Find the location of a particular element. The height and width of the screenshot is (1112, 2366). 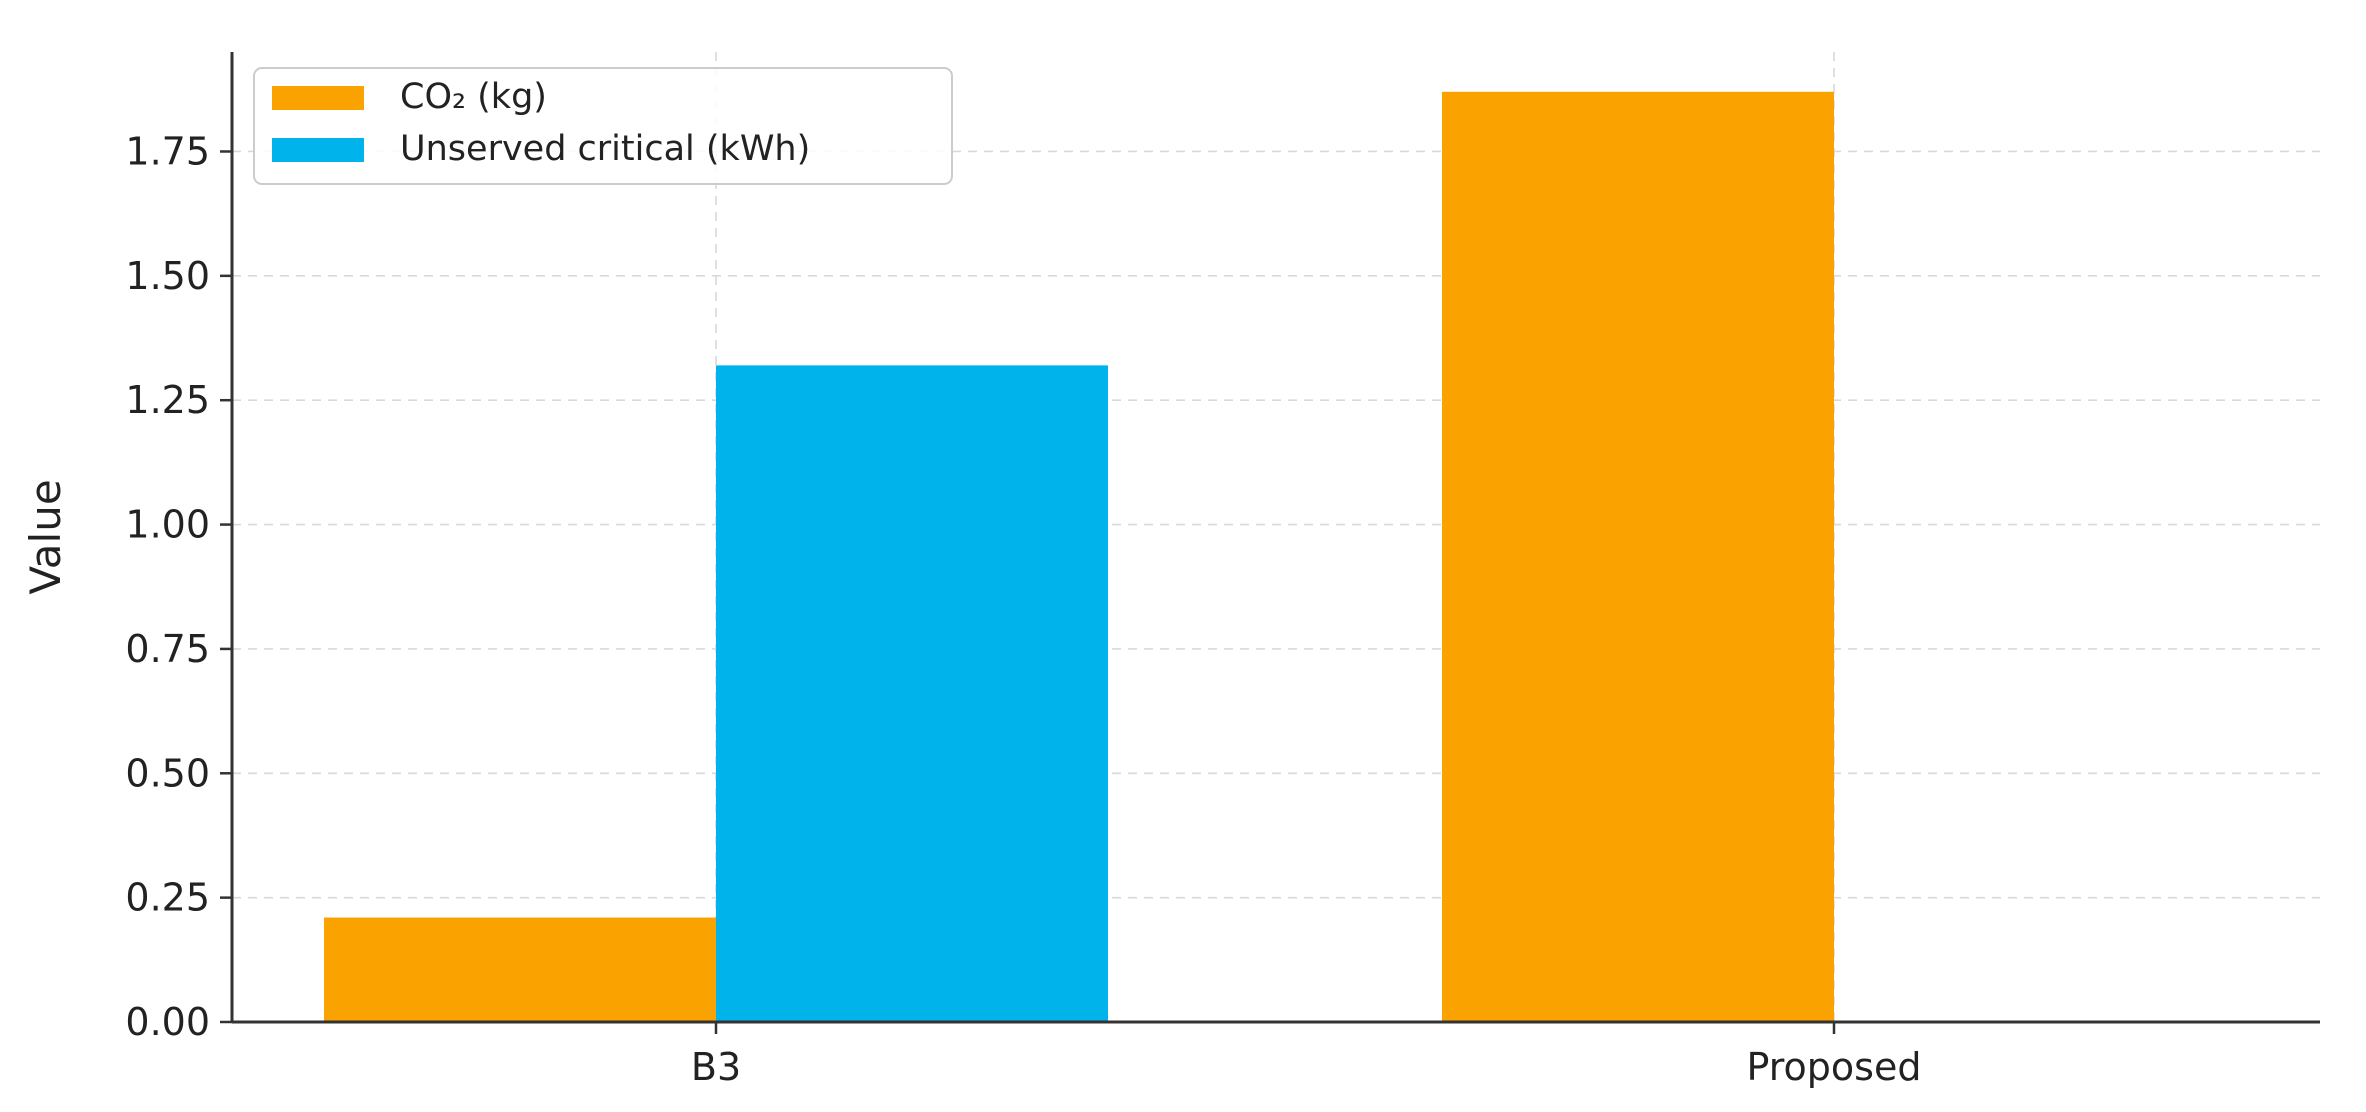

legend: CO₂ (kg) Unserved critical (kWh) is located at coordinates (603, 126).